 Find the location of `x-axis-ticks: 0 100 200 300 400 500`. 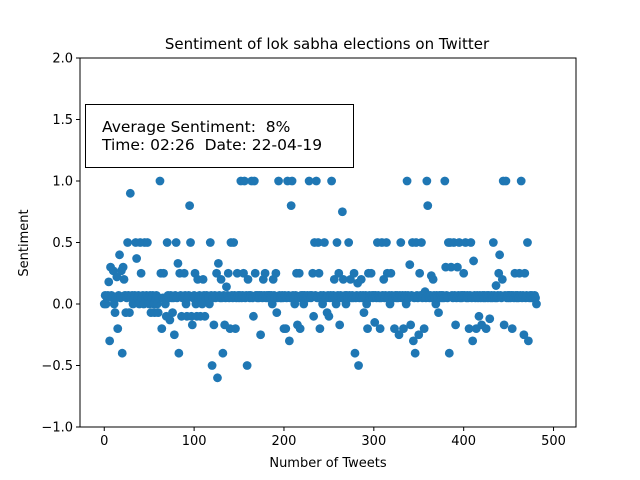

x-axis-ticks: 0 100 200 300 400 500 is located at coordinates (333, 438).